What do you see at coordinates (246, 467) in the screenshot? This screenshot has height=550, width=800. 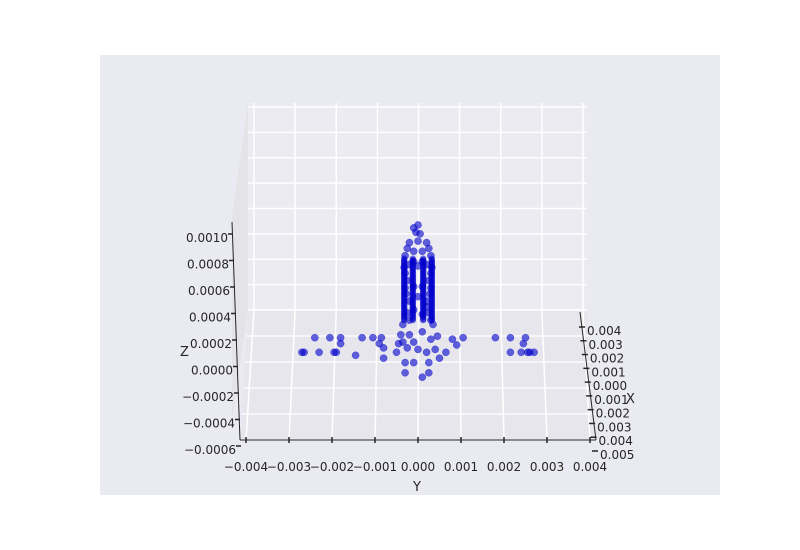 I see `y-tick-label: −0.004` at bounding box center [246, 467].